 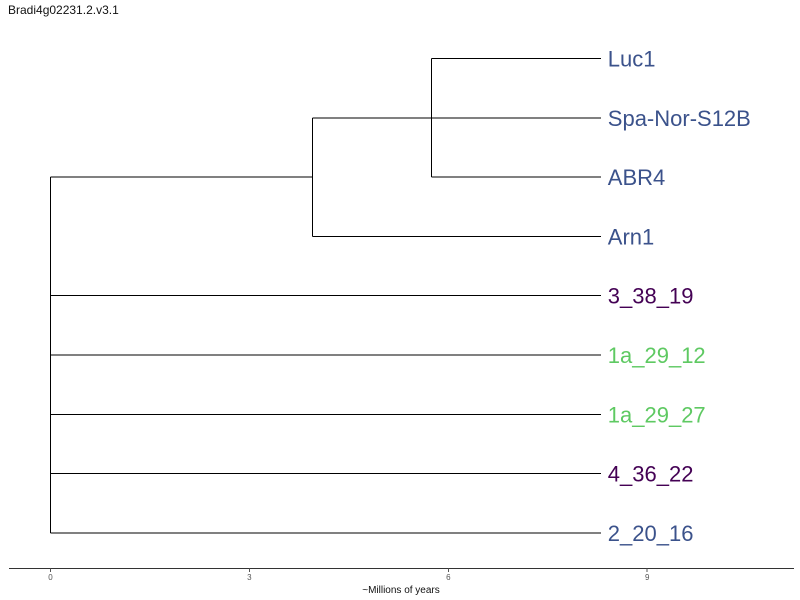 What do you see at coordinates (657, 414) in the screenshot?
I see `leaf-label-L1a_29_27: 1a_29_27` at bounding box center [657, 414].